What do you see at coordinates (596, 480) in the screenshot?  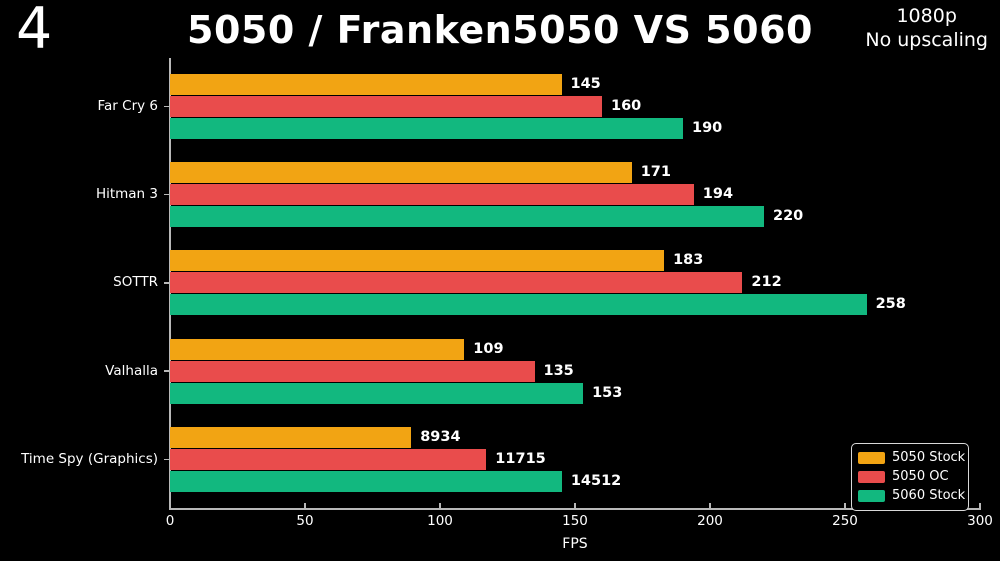 I see `bar-value-label: 14512` at bounding box center [596, 480].